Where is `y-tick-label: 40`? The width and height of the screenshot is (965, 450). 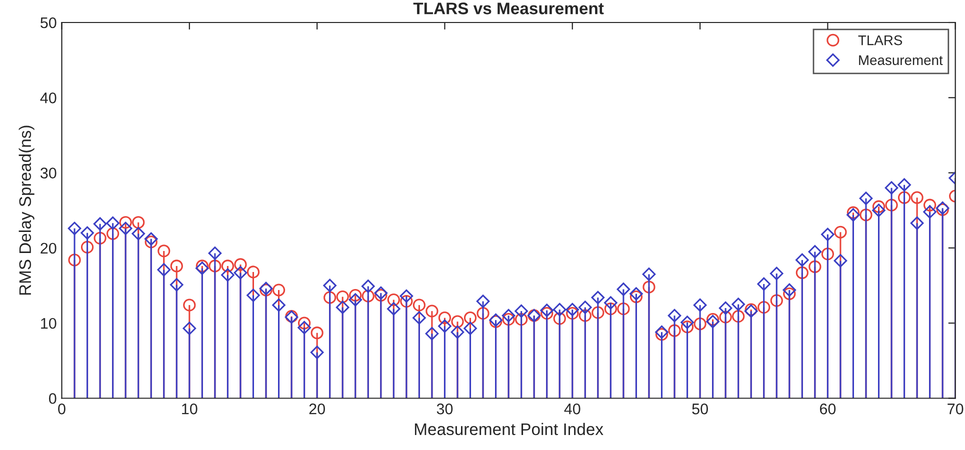
y-tick-label: 40 is located at coordinates (48, 98).